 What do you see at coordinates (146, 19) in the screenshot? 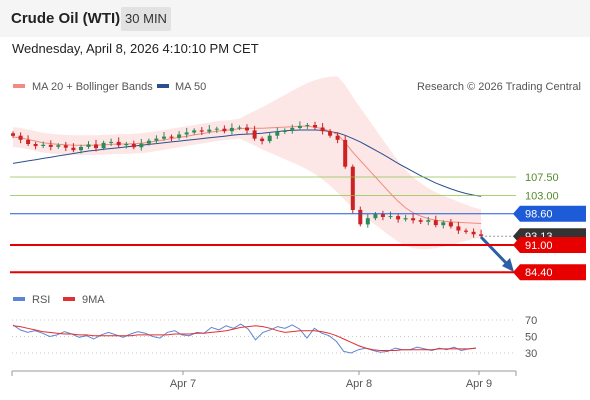
I see `timeframe-button: 30 MIN` at bounding box center [146, 19].